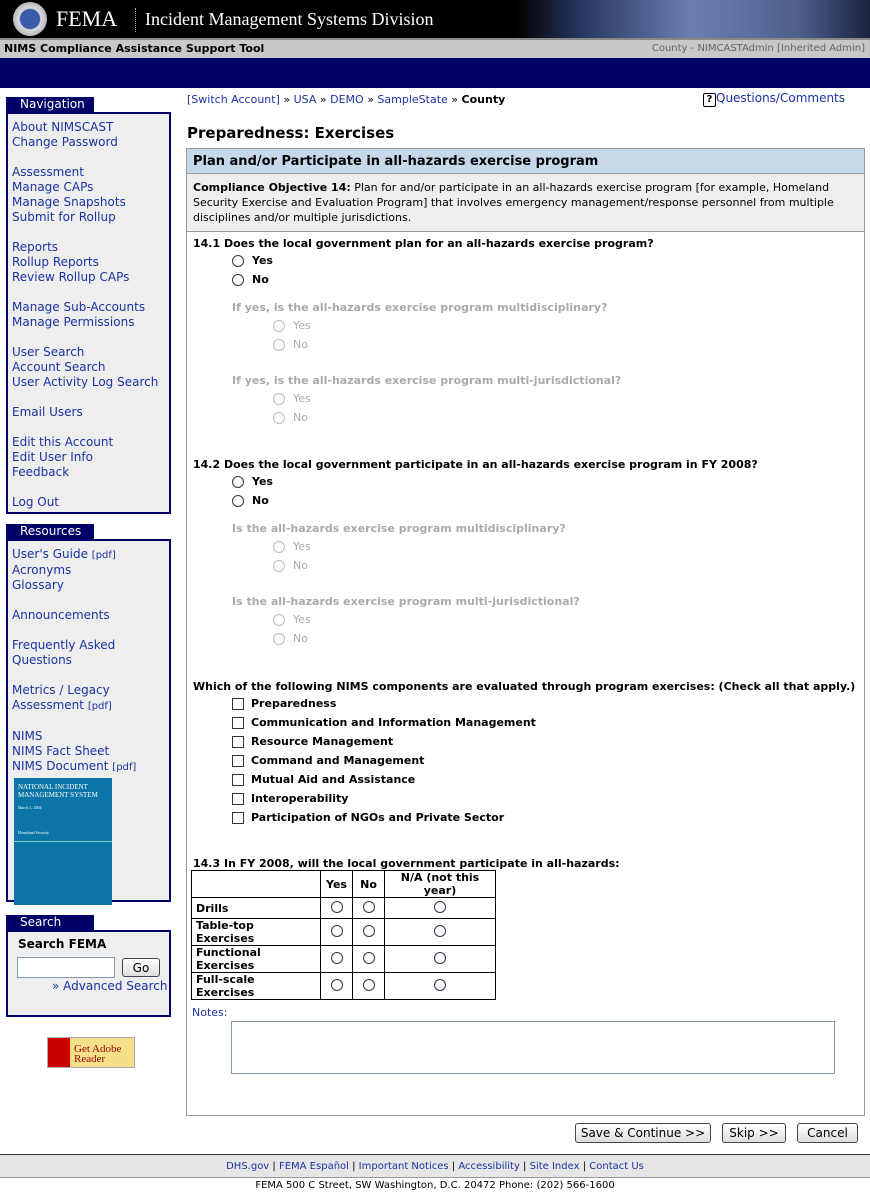  I want to click on footer-link: Accessibility, so click(489, 1166).